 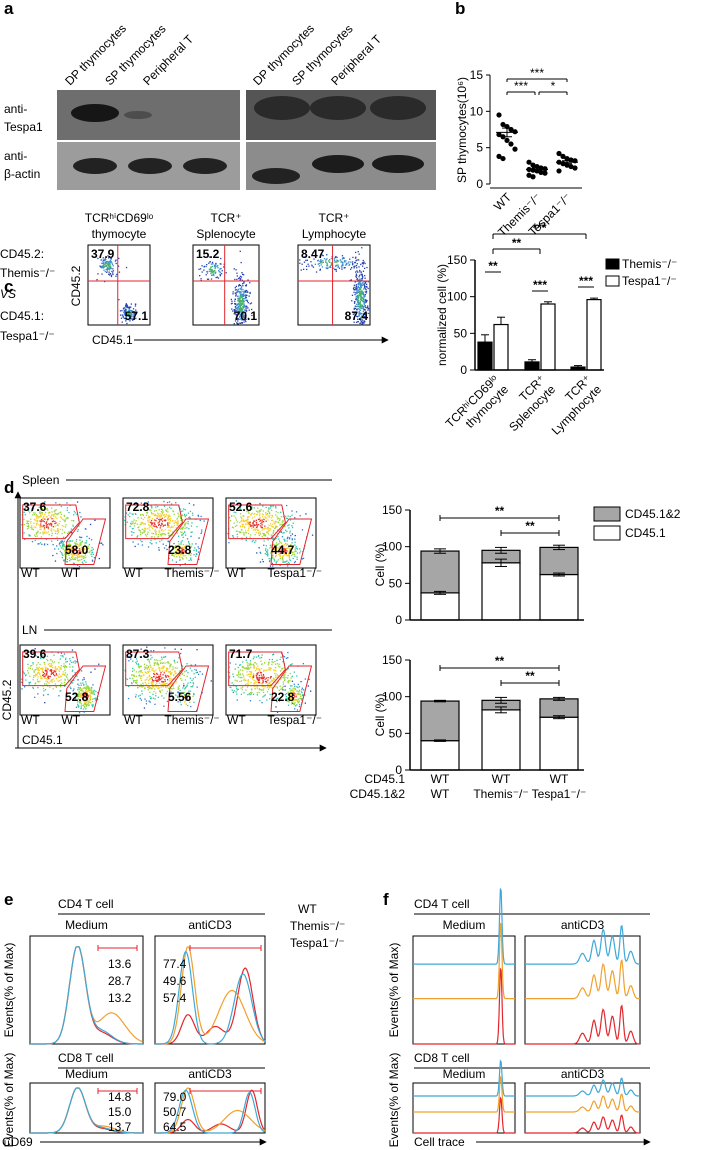 I want to click on axis-title: CD45.1, so click(x=42, y=740).